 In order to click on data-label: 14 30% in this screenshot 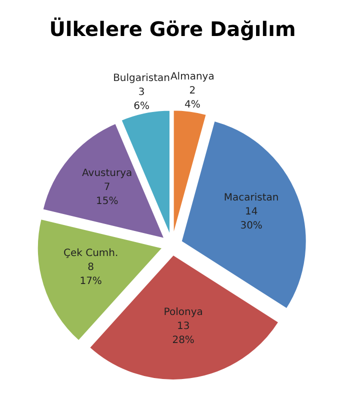, I will do `click(251, 219)`.